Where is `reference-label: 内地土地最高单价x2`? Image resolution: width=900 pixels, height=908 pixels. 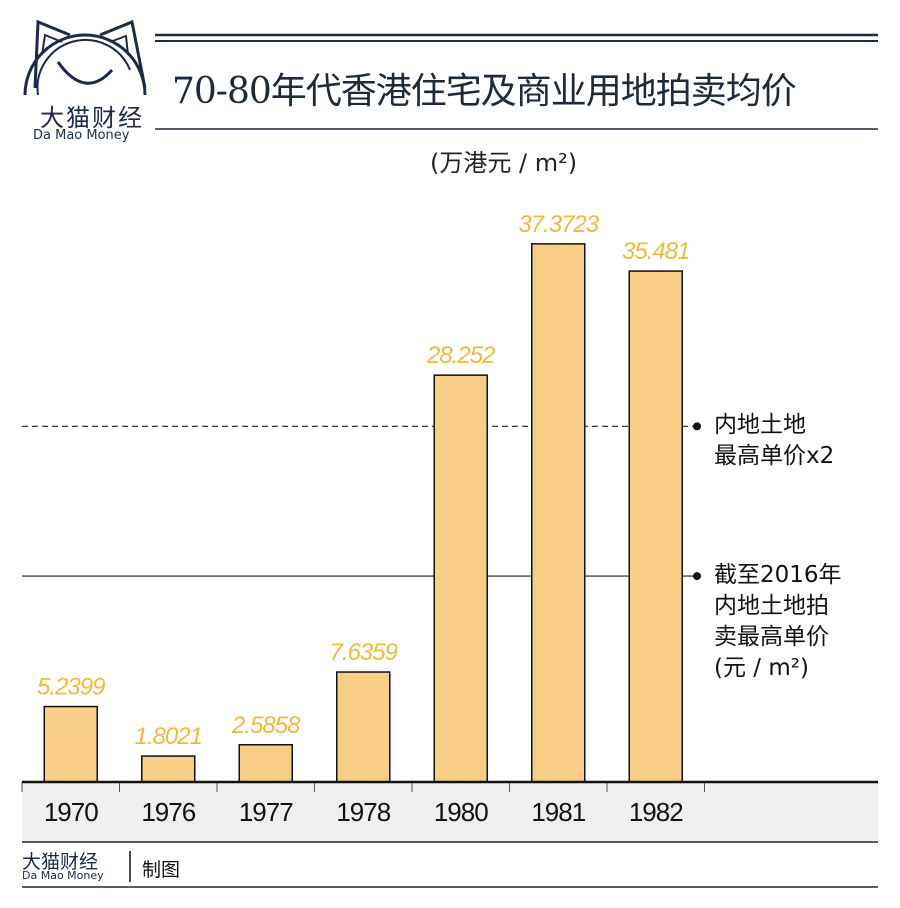 reference-label: 内地土地最高单价x2 is located at coordinates (774, 441).